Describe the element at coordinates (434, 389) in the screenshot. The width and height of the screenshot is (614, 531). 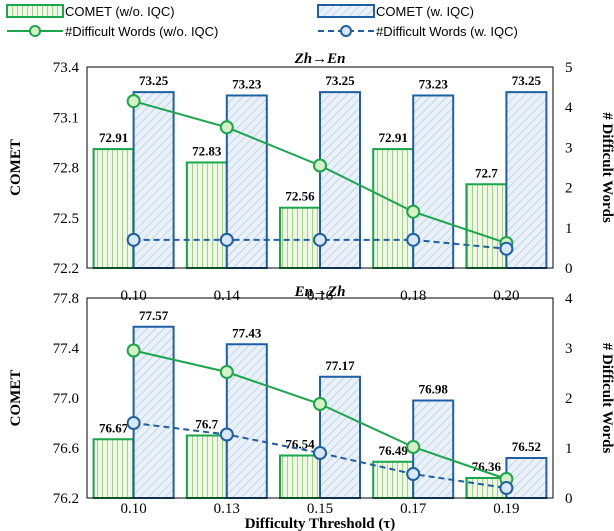
I see `bar-value-label: 76.98` at that location.